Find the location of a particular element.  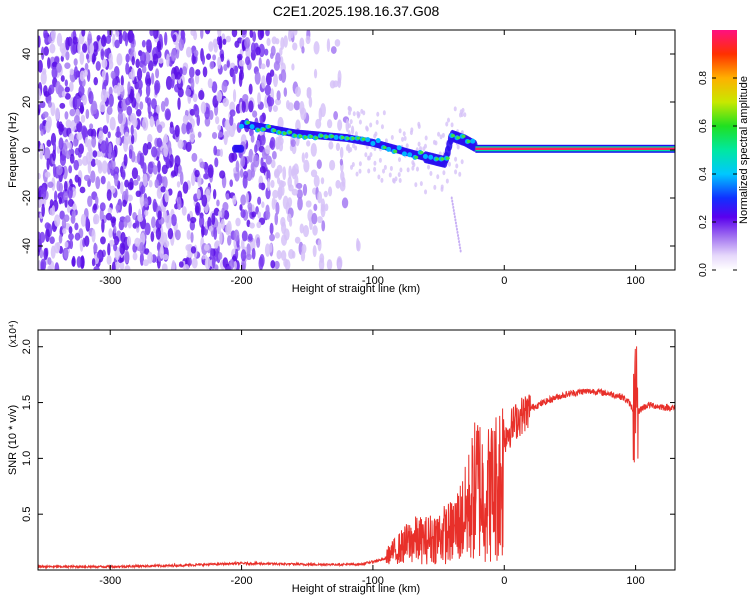

snr-x-tick-label: -100 is located at coordinates (373, 581).